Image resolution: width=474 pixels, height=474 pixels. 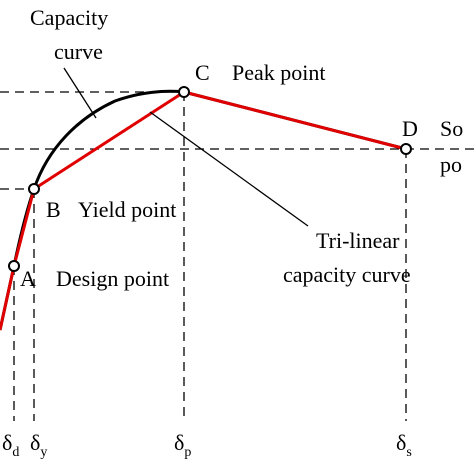 I want to click on tick-label-delta-d: δd, so click(x=10, y=445).